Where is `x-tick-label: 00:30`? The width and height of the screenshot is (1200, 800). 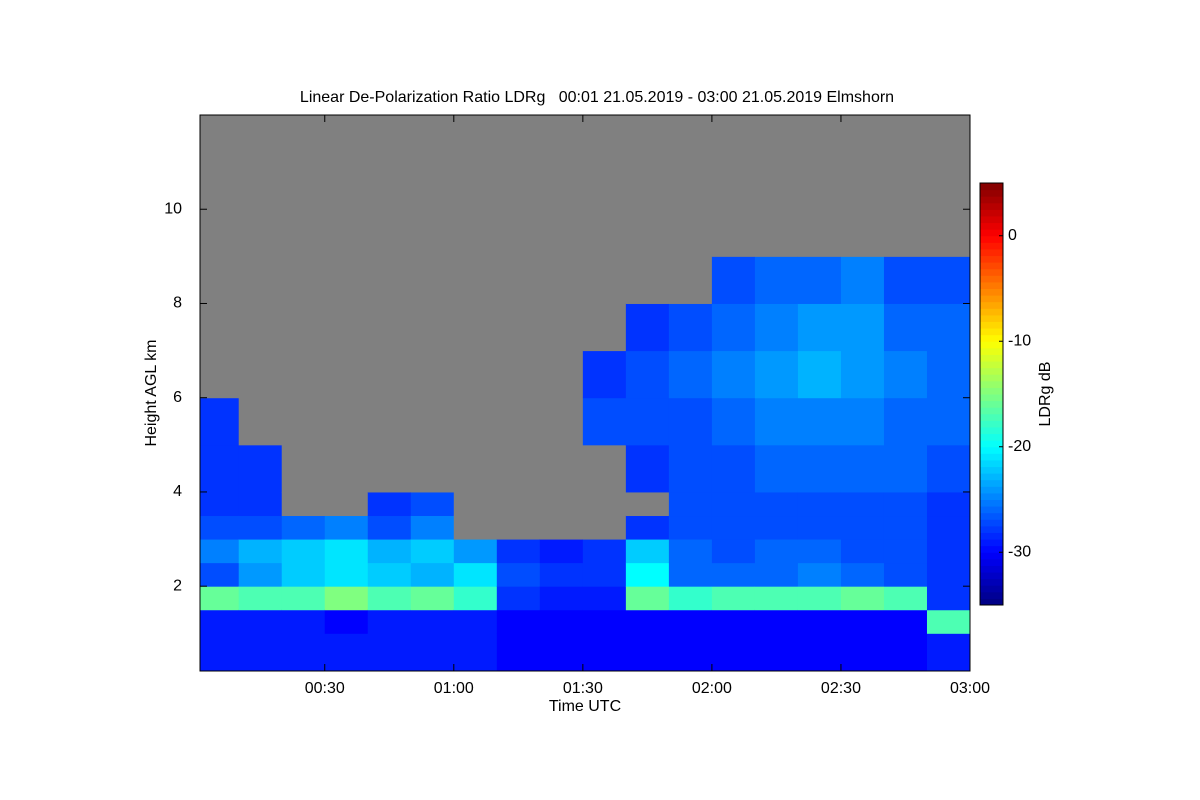 x-tick-label: 00:30 is located at coordinates (325, 688).